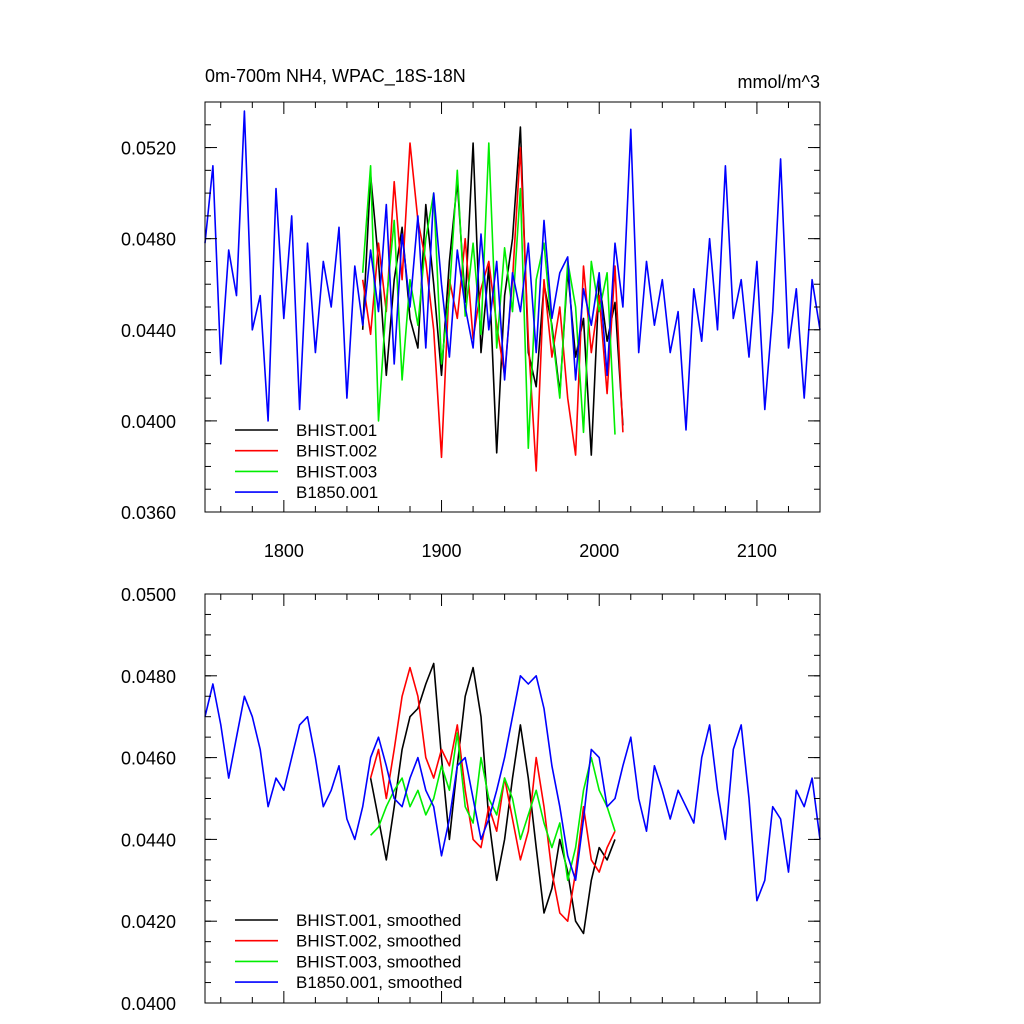 This screenshot has height=1024, width=1024. What do you see at coordinates (148, 759) in the screenshot?
I see `y-tick-label: 0.0460` at bounding box center [148, 759].